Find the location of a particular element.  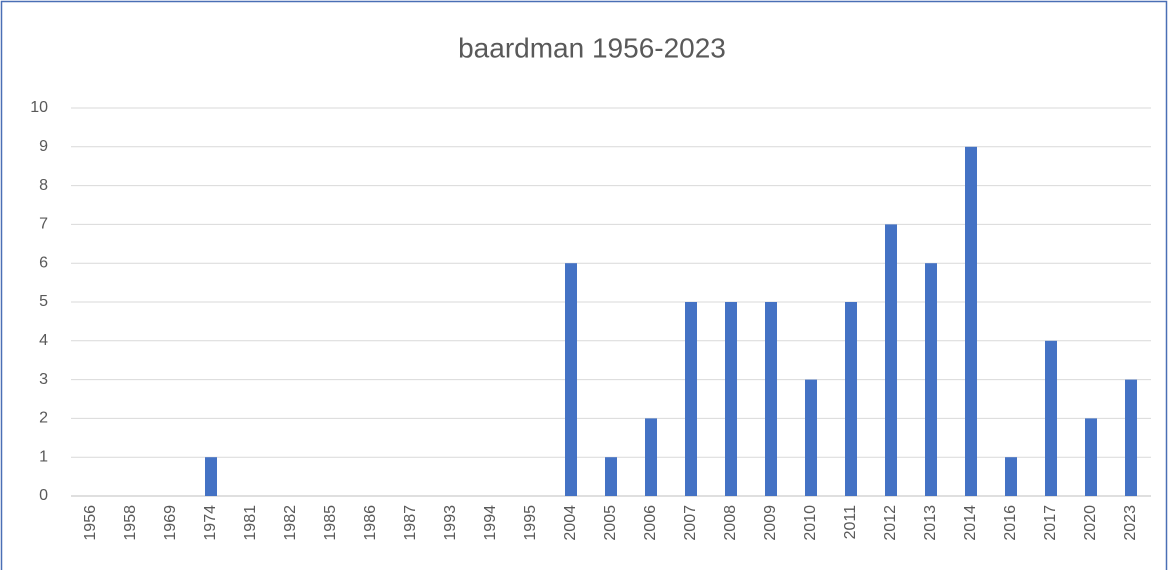

x-tick-label: 2013 is located at coordinates (930, 523).